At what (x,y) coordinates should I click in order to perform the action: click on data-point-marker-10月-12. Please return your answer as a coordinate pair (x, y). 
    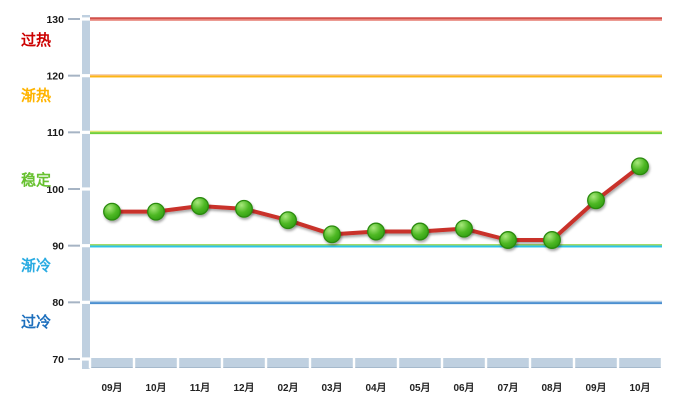
    Looking at the image, I should click on (640, 166).